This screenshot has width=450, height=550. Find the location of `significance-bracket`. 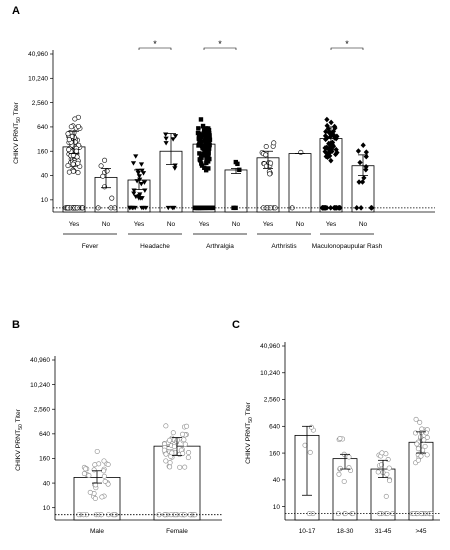

significance-bracket is located at coordinates (347, 48).